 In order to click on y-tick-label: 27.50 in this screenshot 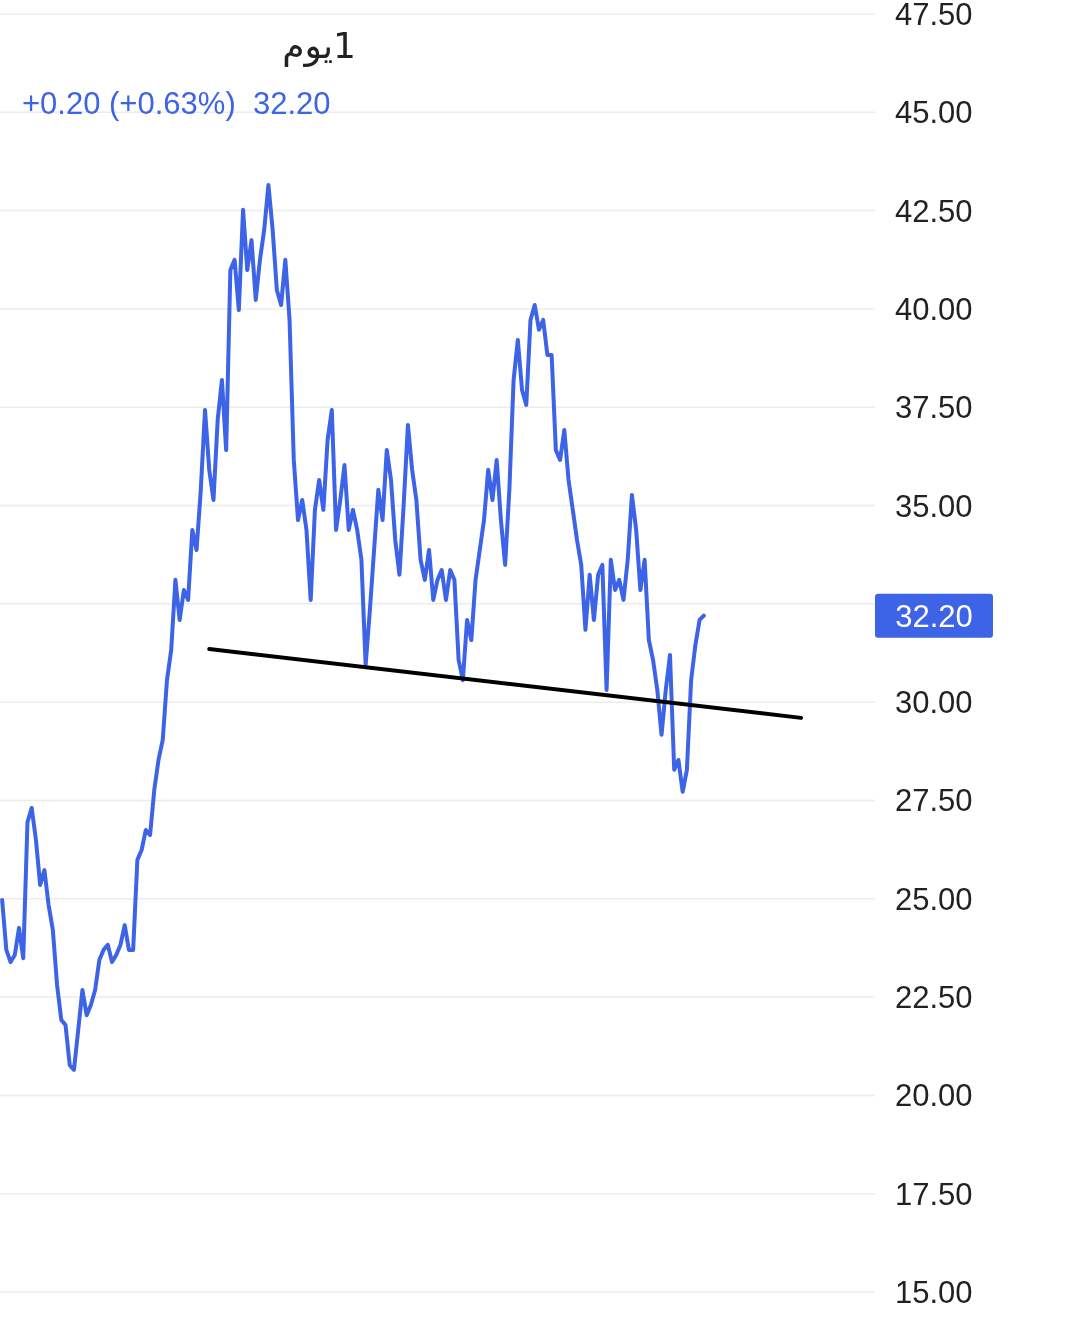, I will do `click(934, 801)`.